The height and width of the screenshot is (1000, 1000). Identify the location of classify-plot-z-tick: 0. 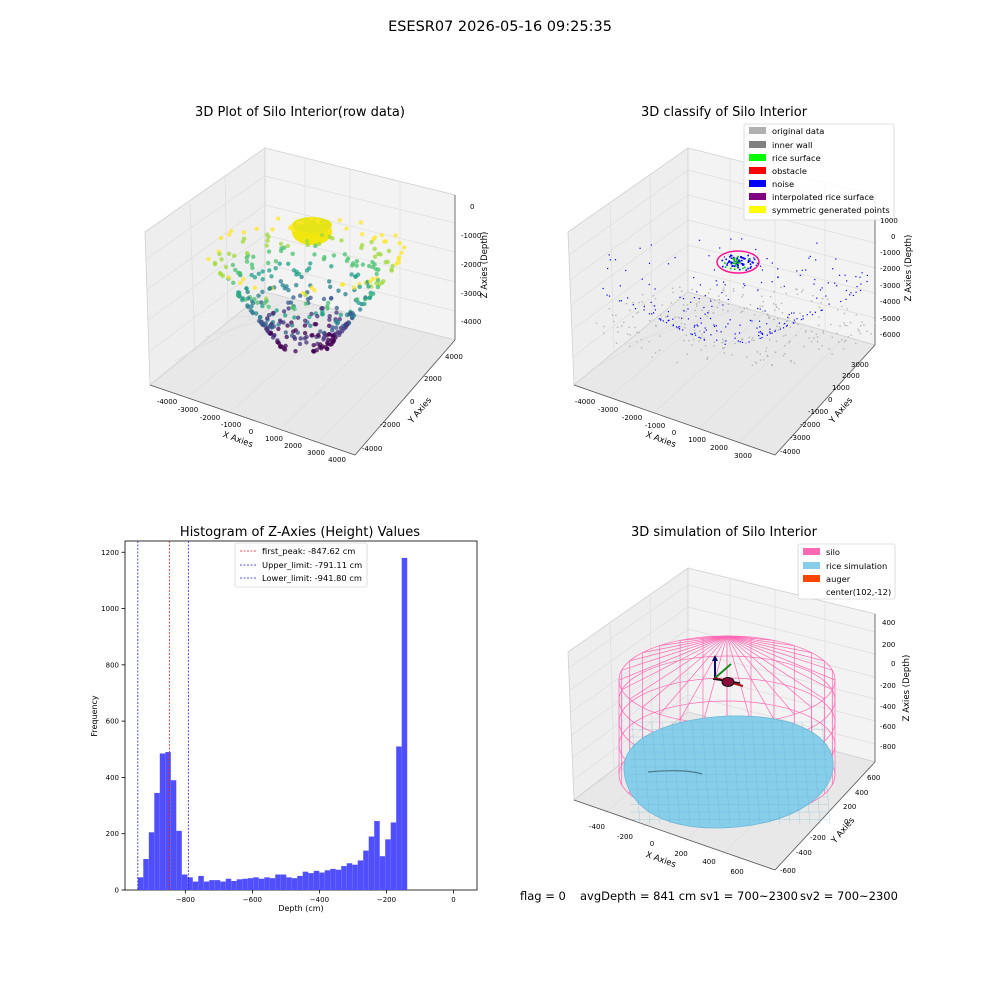
(893, 237).